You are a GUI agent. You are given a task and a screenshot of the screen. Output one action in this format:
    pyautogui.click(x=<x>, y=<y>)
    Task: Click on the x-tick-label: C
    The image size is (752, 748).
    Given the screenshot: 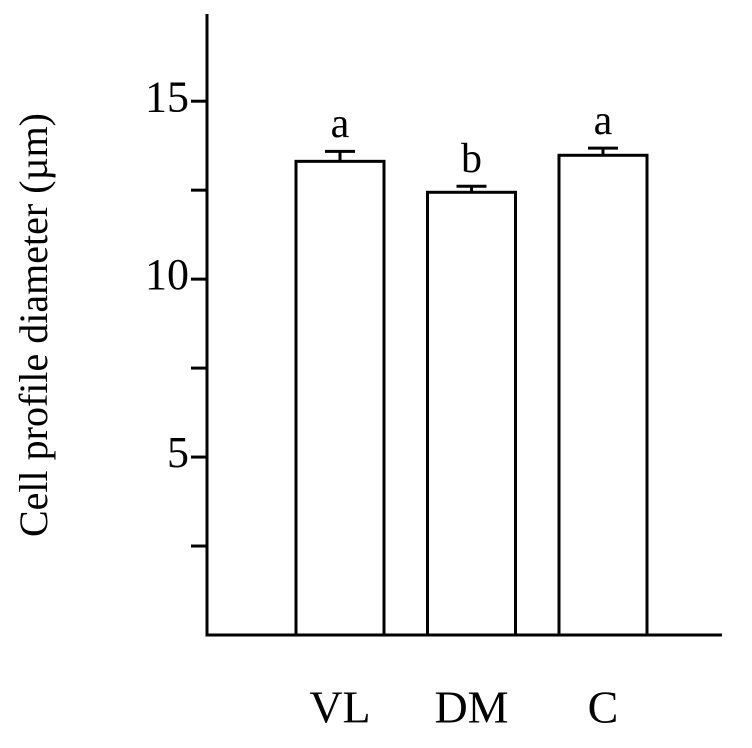 What is the action you would take?
    pyautogui.click(x=603, y=707)
    